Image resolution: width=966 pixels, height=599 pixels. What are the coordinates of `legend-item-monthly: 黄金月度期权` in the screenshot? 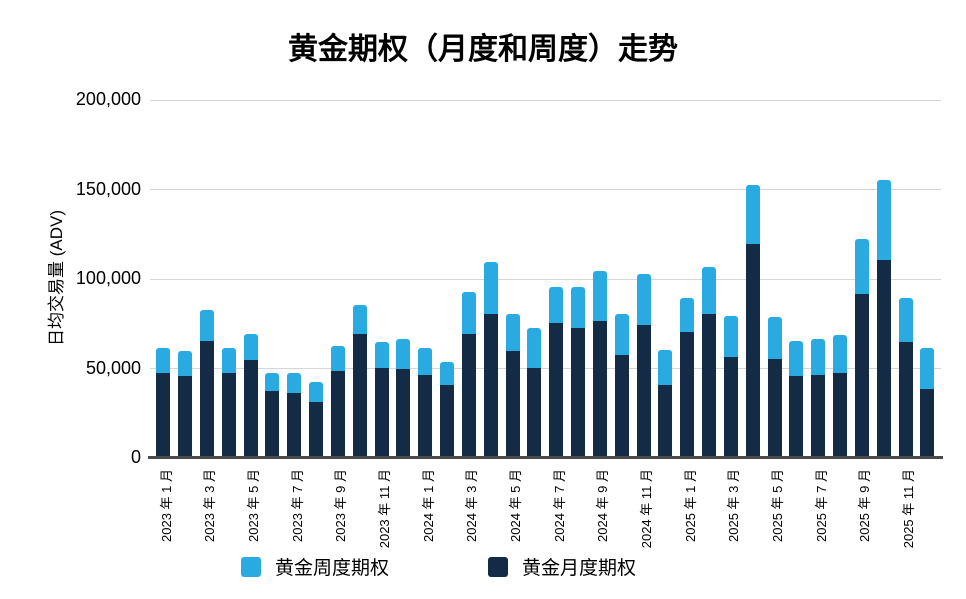 It's located at (562, 566).